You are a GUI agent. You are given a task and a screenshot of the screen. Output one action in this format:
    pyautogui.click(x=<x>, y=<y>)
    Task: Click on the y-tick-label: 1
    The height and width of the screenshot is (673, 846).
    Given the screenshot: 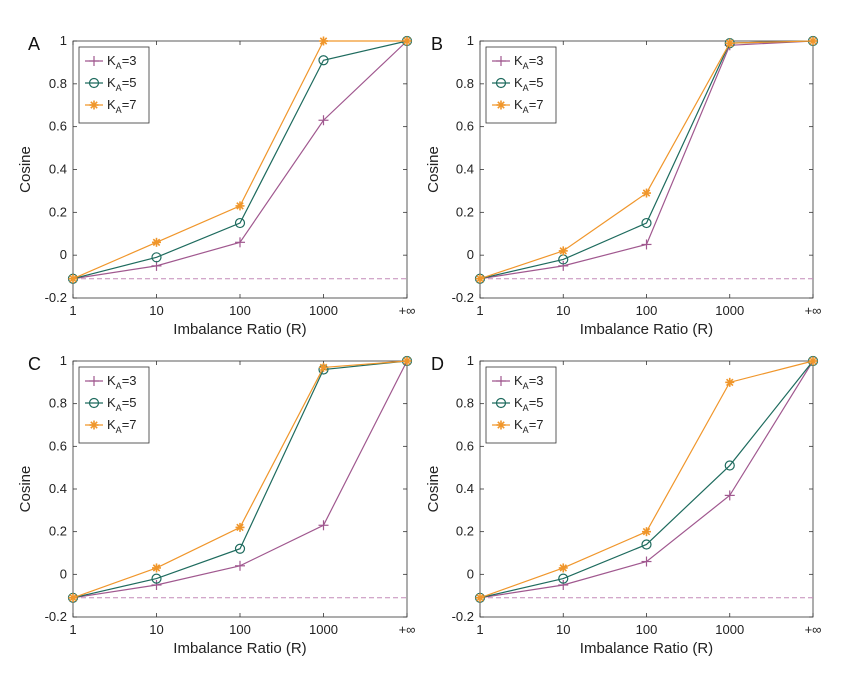 What is the action you would take?
    pyautogui.click(x=470, y=360)
    